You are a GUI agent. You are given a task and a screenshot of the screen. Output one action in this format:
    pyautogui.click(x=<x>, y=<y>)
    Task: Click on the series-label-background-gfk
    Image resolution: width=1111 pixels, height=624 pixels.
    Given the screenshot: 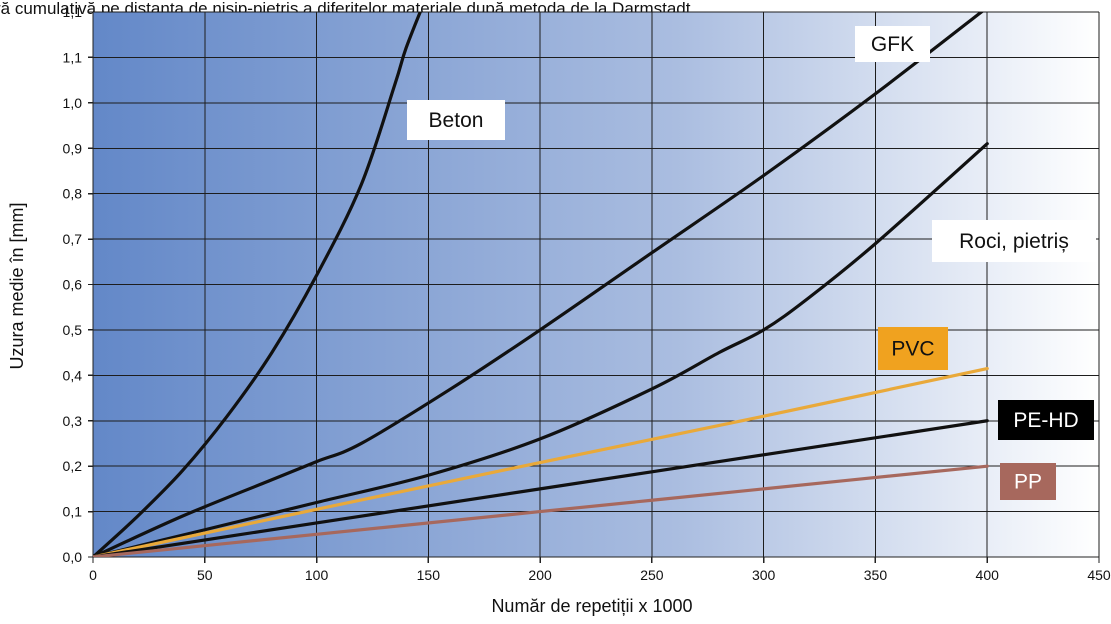 What is the action you would take?
    pyautogui.click(x=892, y=44)
    